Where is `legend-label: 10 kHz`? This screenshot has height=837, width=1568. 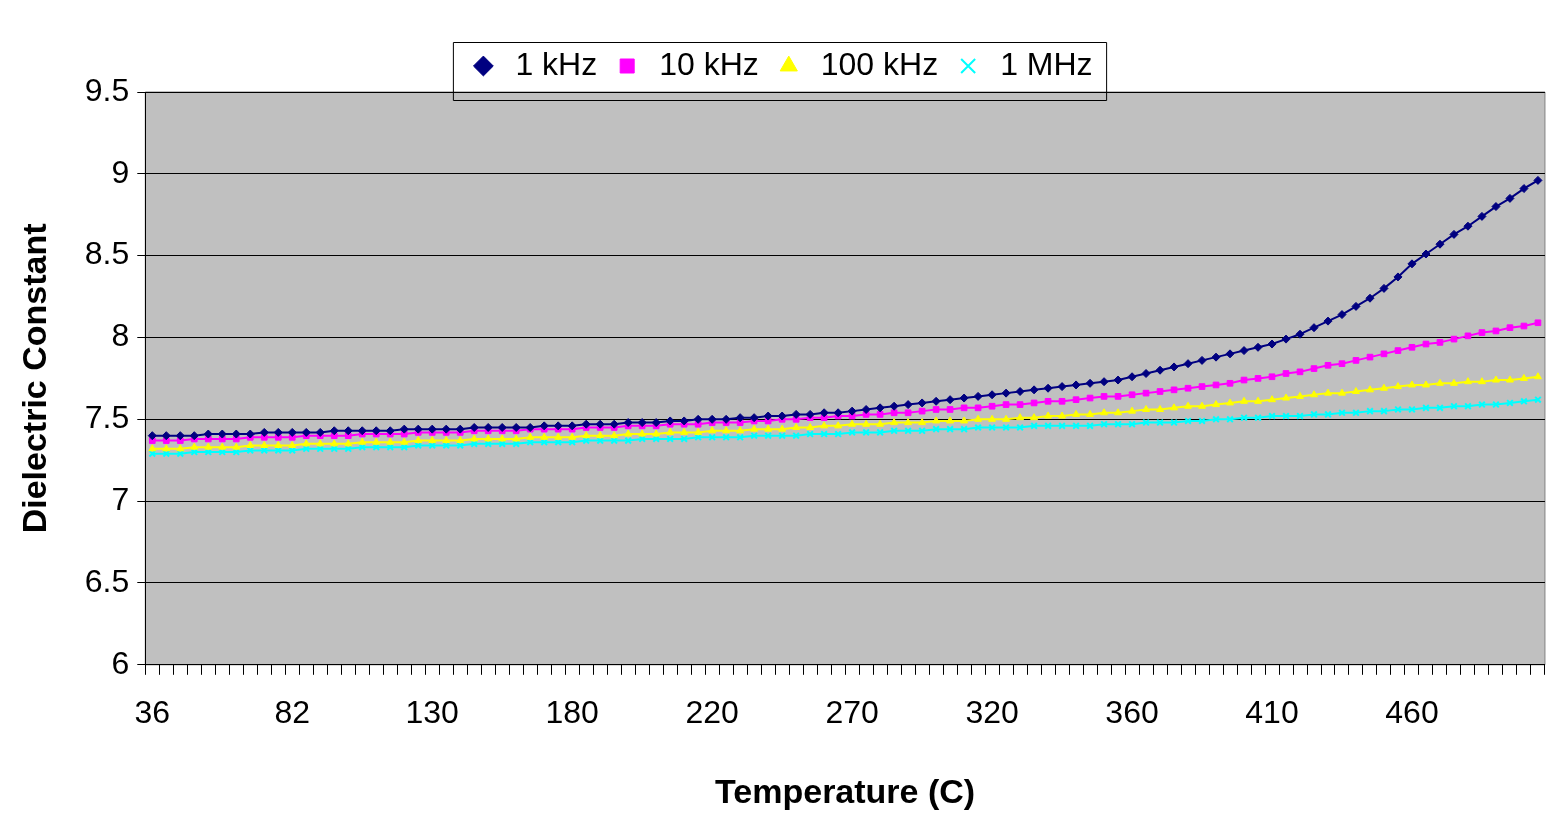
legend-label: 10 kHz is located at coordinates (709, 63).